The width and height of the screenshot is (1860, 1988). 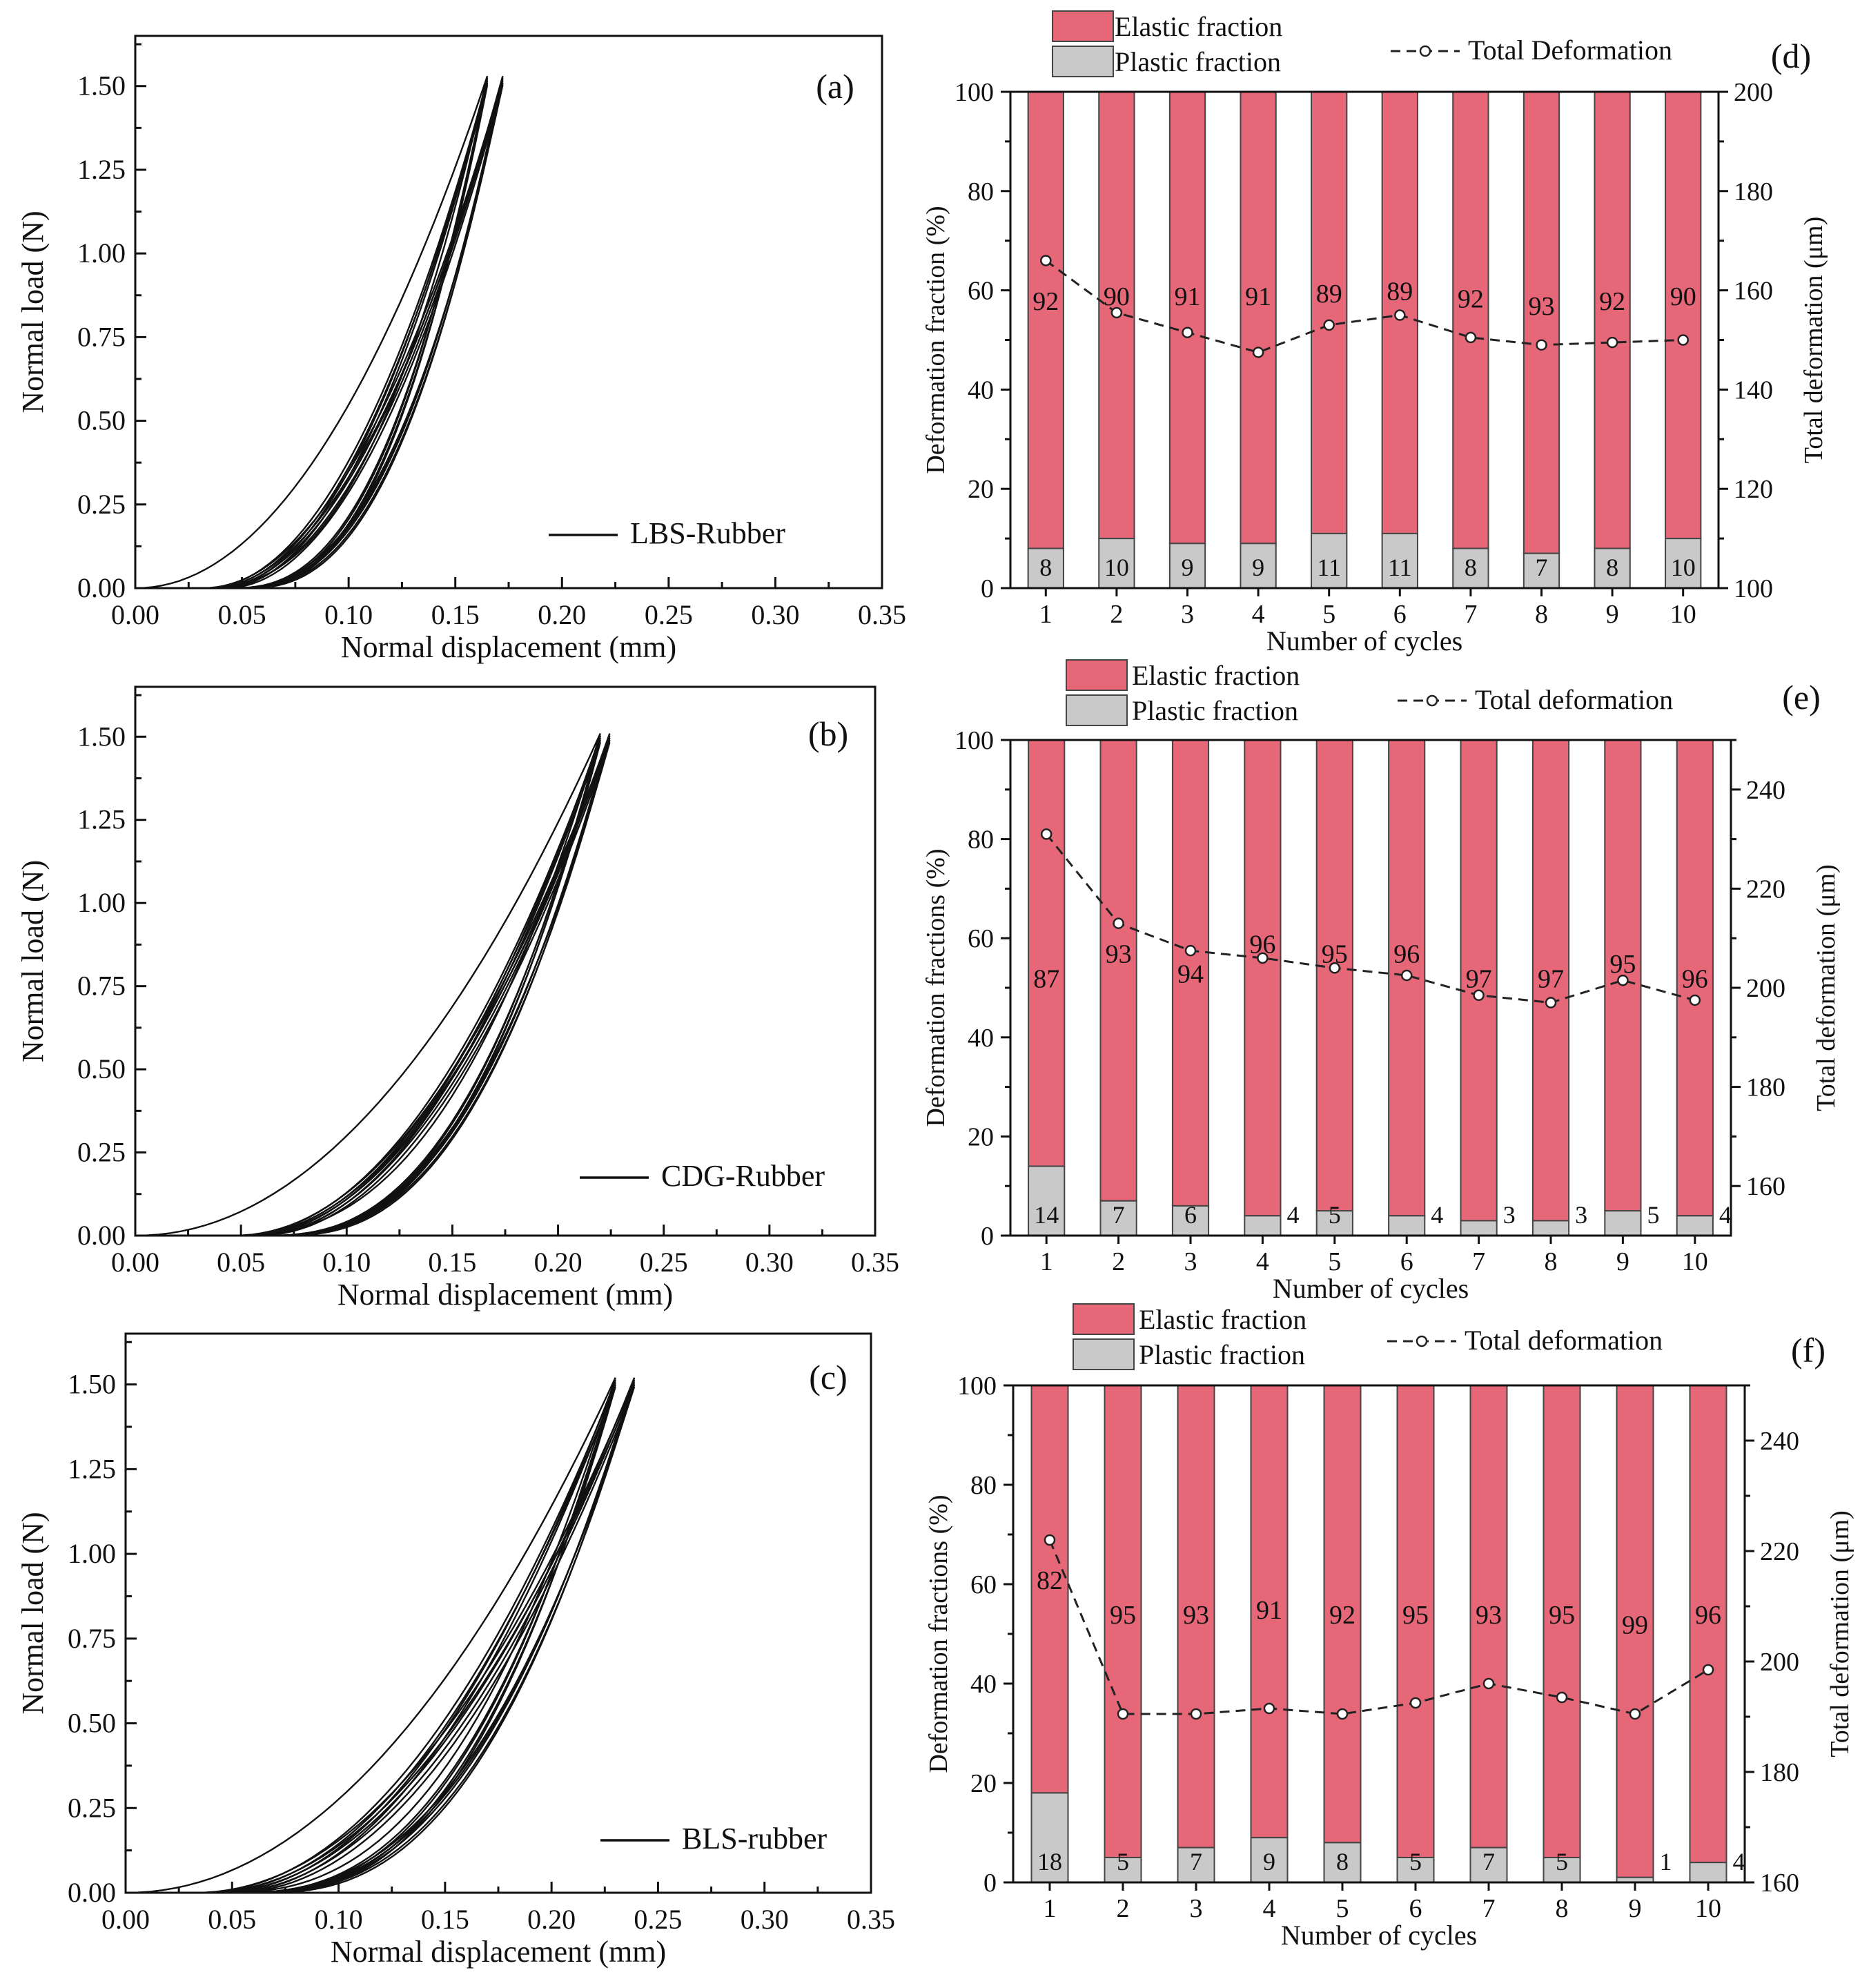 I want to click on y2-tick-label: 140, so click(x=1753, y=390).